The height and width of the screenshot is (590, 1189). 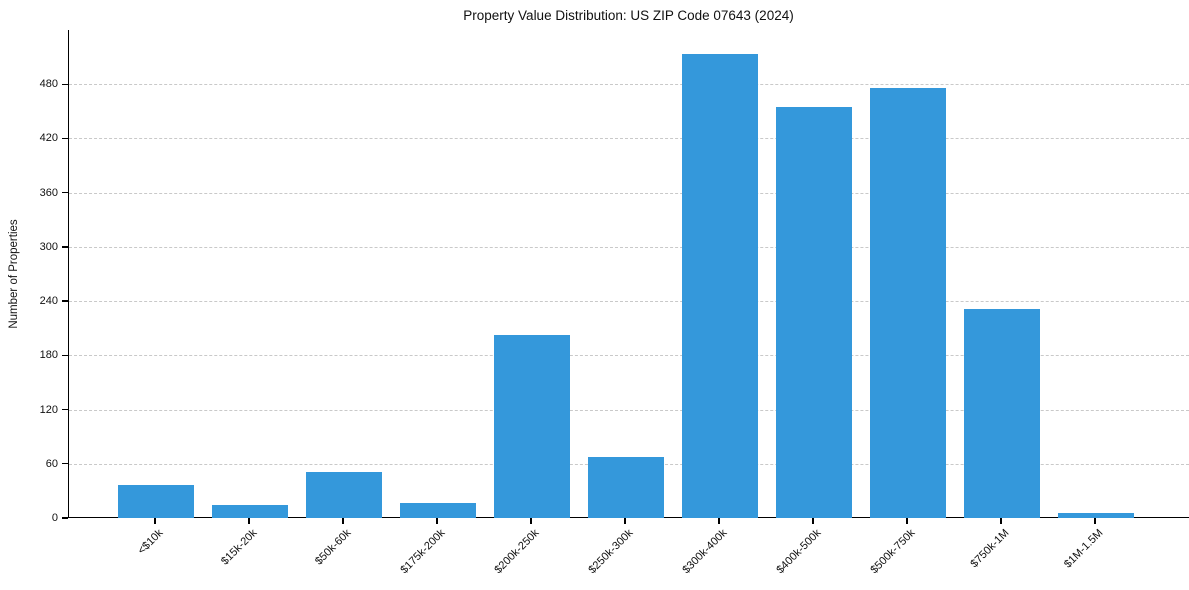 I want to click on y-tick-label-240: 240, so click(x=48, y=301).